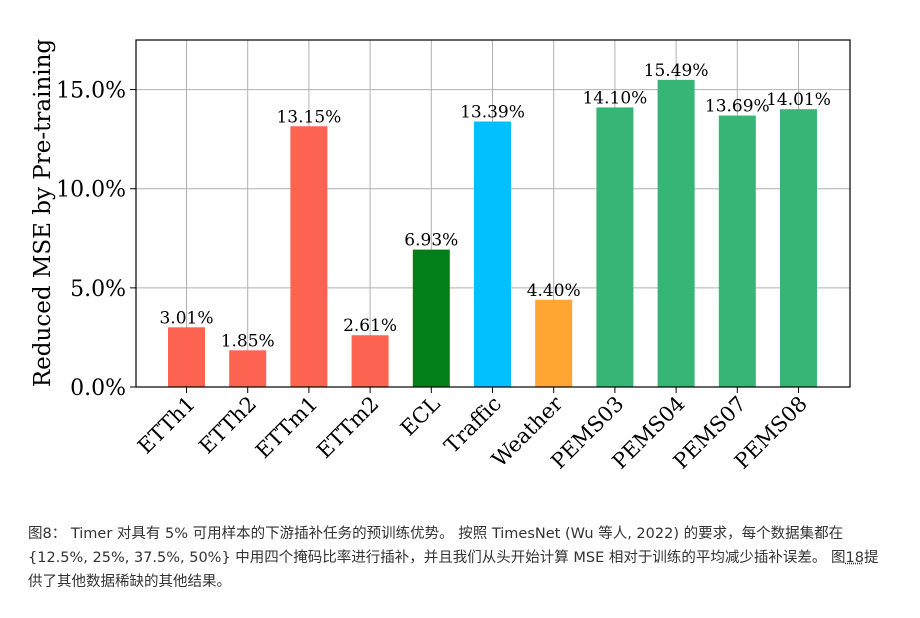  Describe the element at coordinates (166, 425) in the screenshot. I see `x-tick-label: ETTh1` at that location.